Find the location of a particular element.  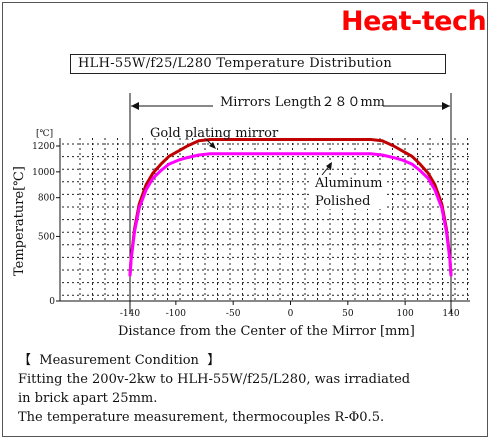

y-unit-label: [℃] is located at coordinates (44, 134).